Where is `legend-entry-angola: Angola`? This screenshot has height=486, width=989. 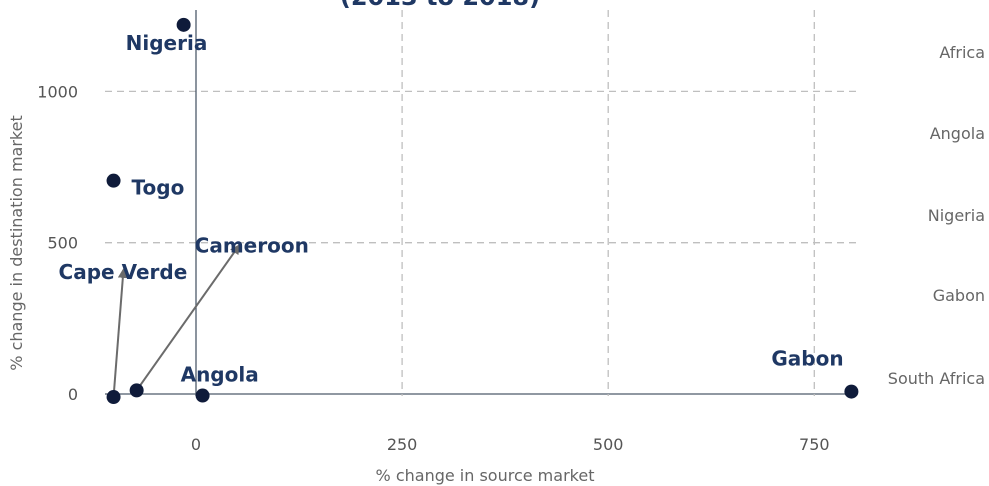
legend-entry-angola: Angola is located at coordinates (957, 133).